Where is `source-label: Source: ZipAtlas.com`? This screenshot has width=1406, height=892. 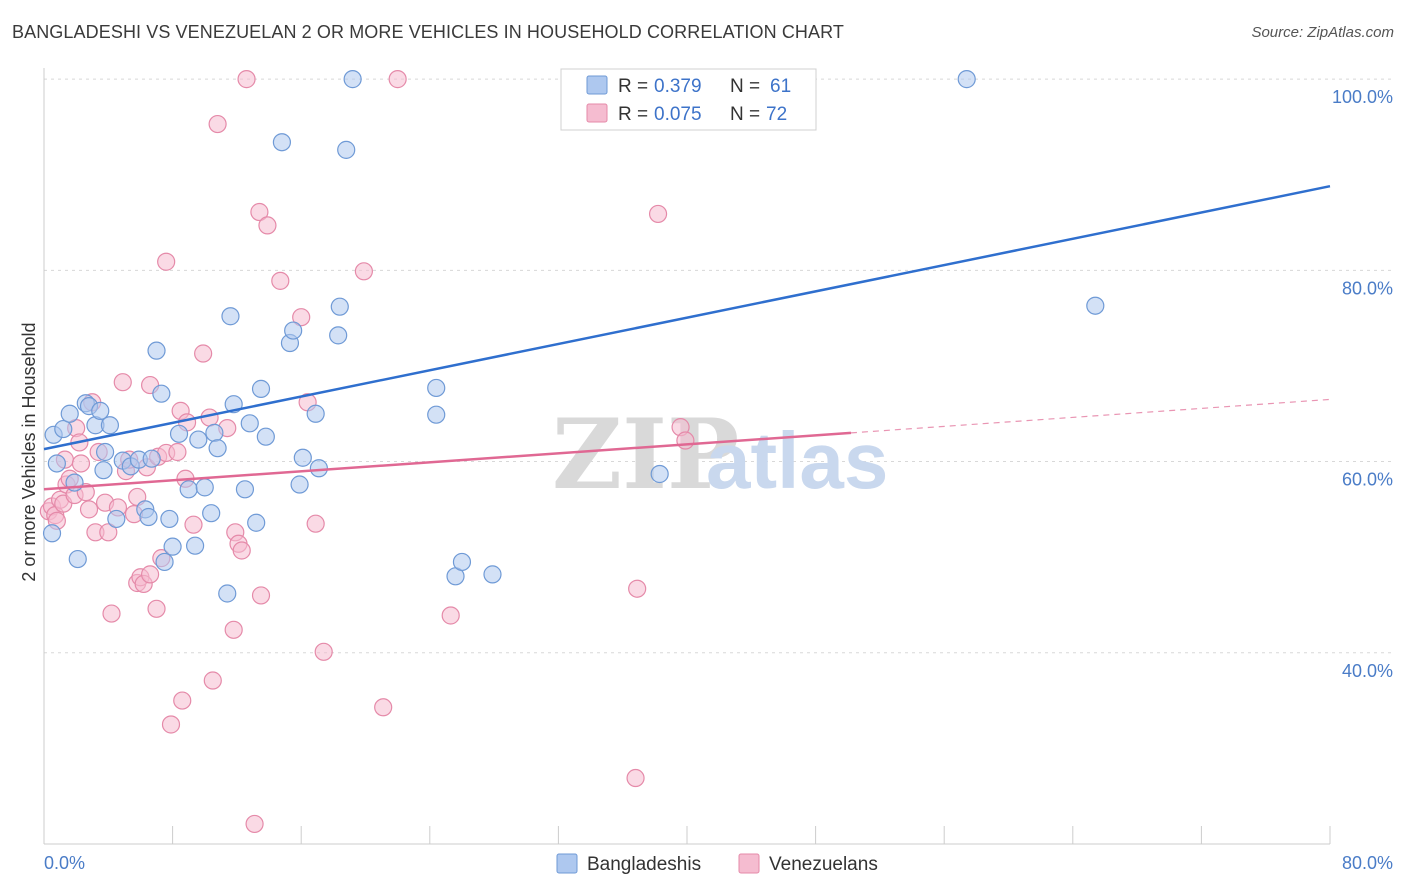
source-label: Source: ZipAtlas.com is located at coordinates (1322, 32).